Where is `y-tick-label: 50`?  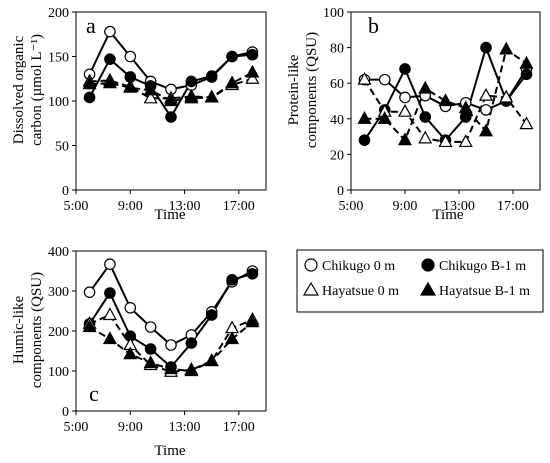 y-tick-label: 50 is located at coordinates (62, 147).